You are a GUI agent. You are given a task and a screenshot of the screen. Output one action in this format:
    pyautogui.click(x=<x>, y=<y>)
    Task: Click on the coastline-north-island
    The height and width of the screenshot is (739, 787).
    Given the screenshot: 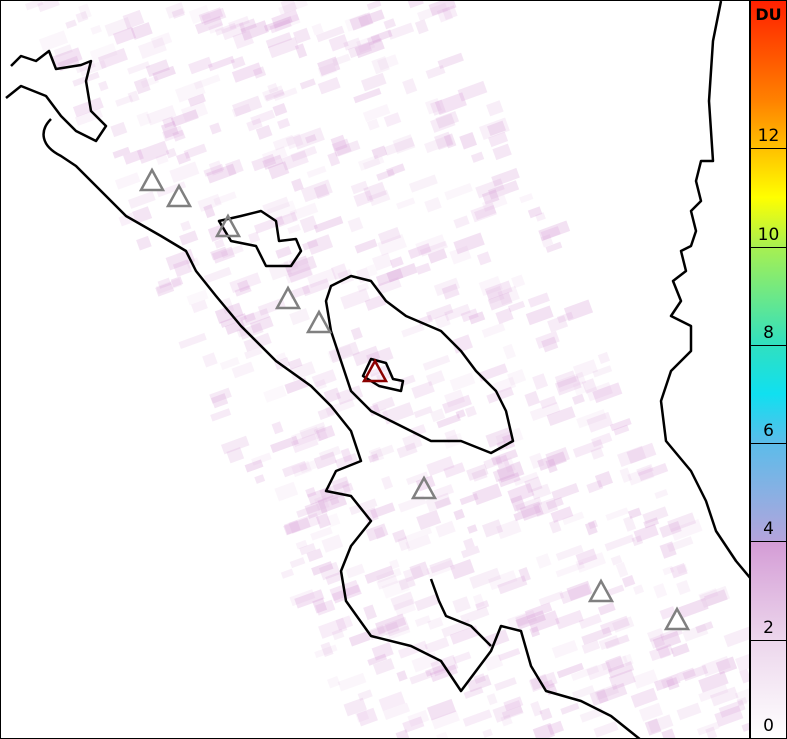 What is the action you would take?
    pyautogui.click(x=56, y=96)
    